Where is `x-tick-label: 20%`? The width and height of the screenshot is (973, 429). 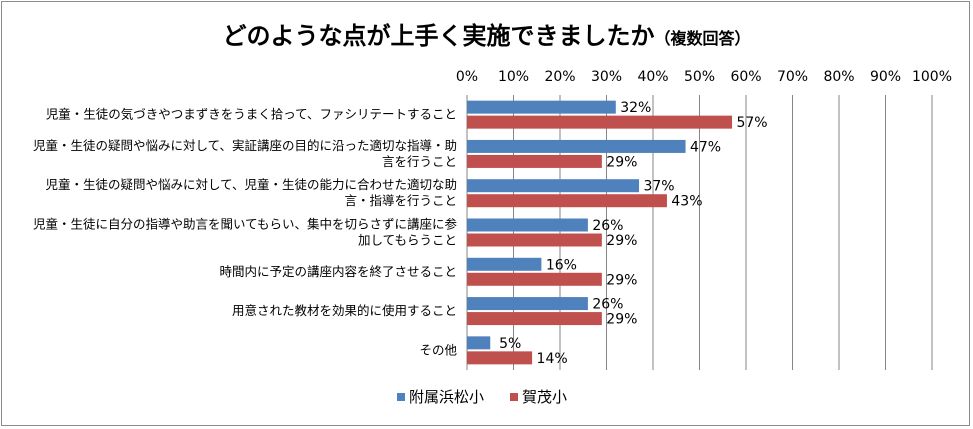
x-tick-label: 20% is located at coordinates (559, 77).